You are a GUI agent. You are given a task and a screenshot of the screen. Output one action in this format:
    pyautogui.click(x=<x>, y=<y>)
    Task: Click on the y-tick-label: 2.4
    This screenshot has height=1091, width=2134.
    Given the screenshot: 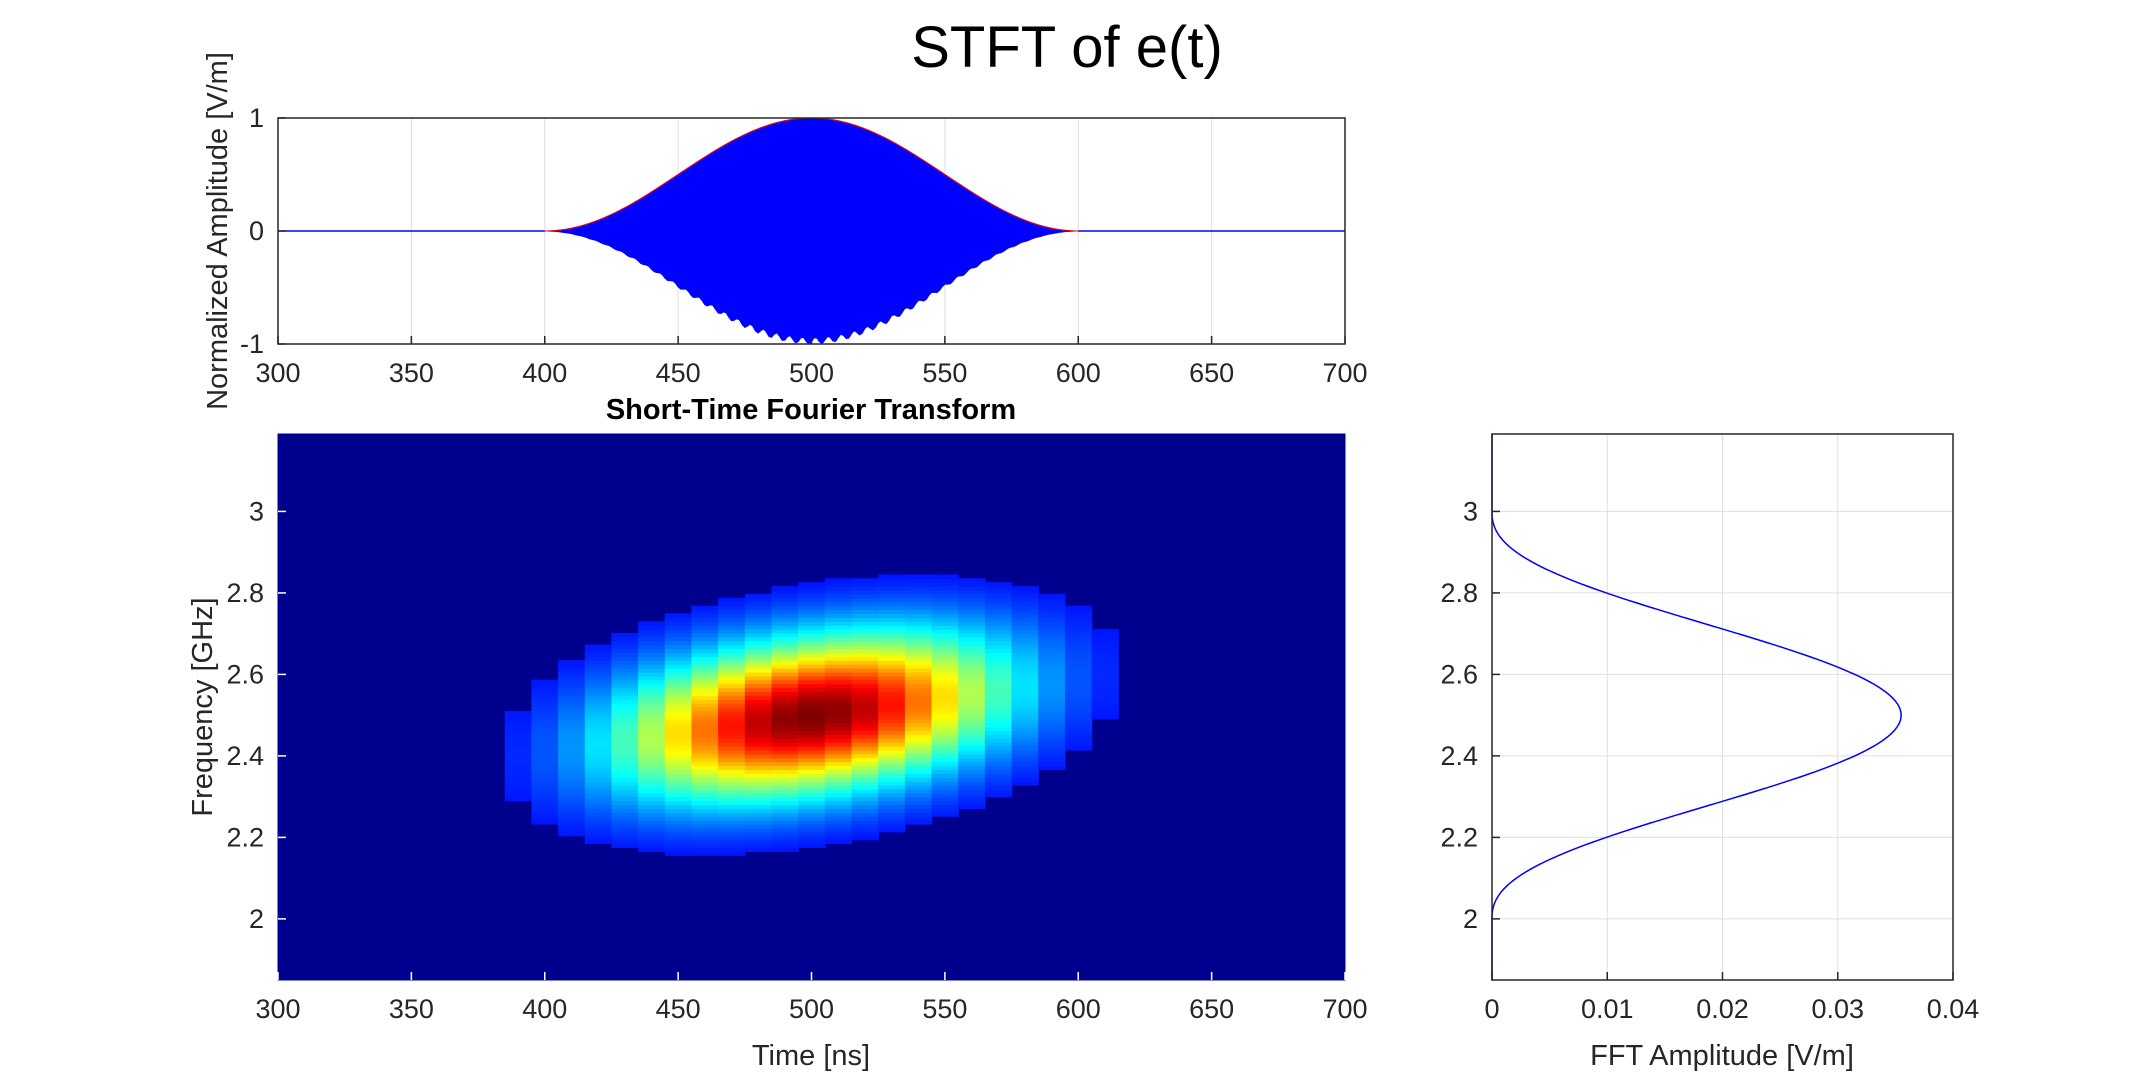 What is the action you would take?
    pyautogui.click(x=1459, y=756)
    